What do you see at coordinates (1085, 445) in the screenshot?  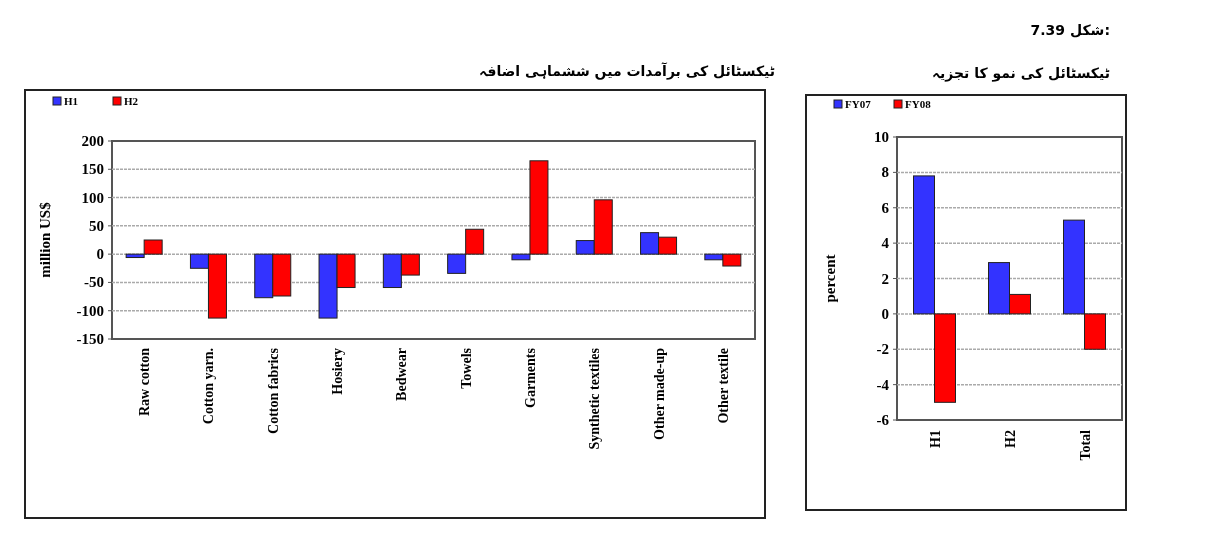 I see `x-tick-label: Total` at bounding box center [1085, 445].